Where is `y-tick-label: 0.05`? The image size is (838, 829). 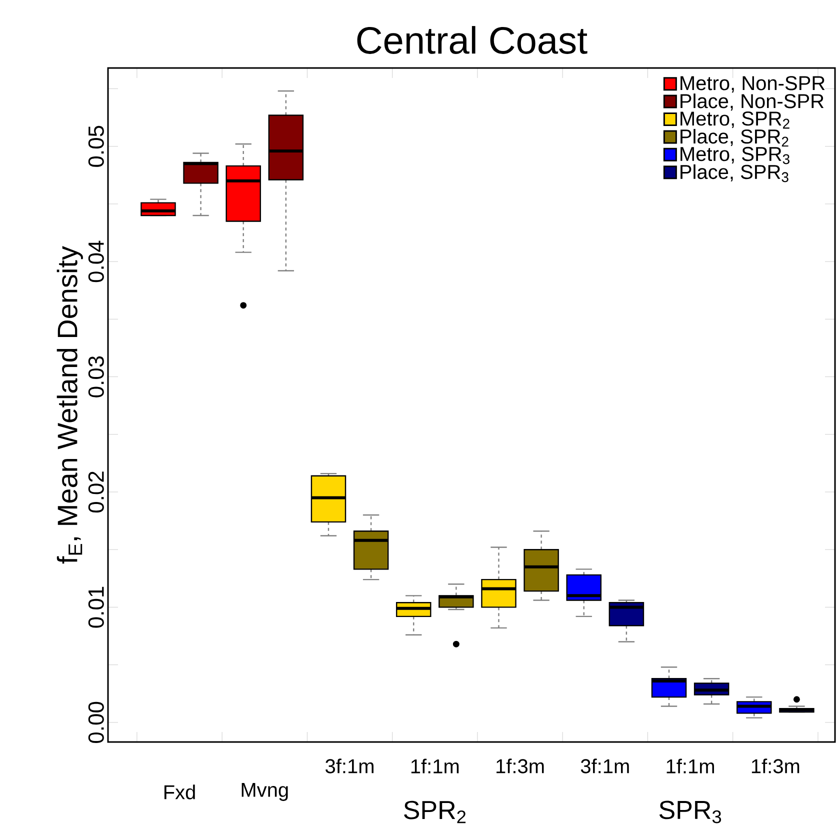
y-tick-label: 0.05 is located at coordinates (96, 146).